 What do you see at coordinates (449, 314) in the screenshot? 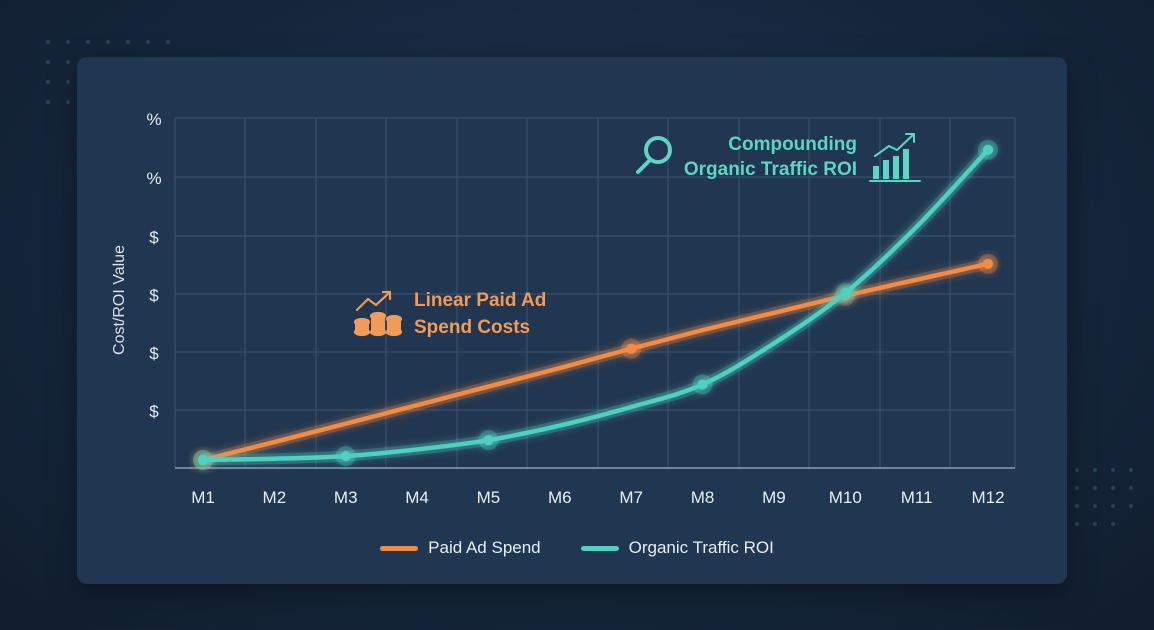
I see `paid-ad-annotation: Linear Paid Ad Spend Costs` at bounding box center [449, 314].